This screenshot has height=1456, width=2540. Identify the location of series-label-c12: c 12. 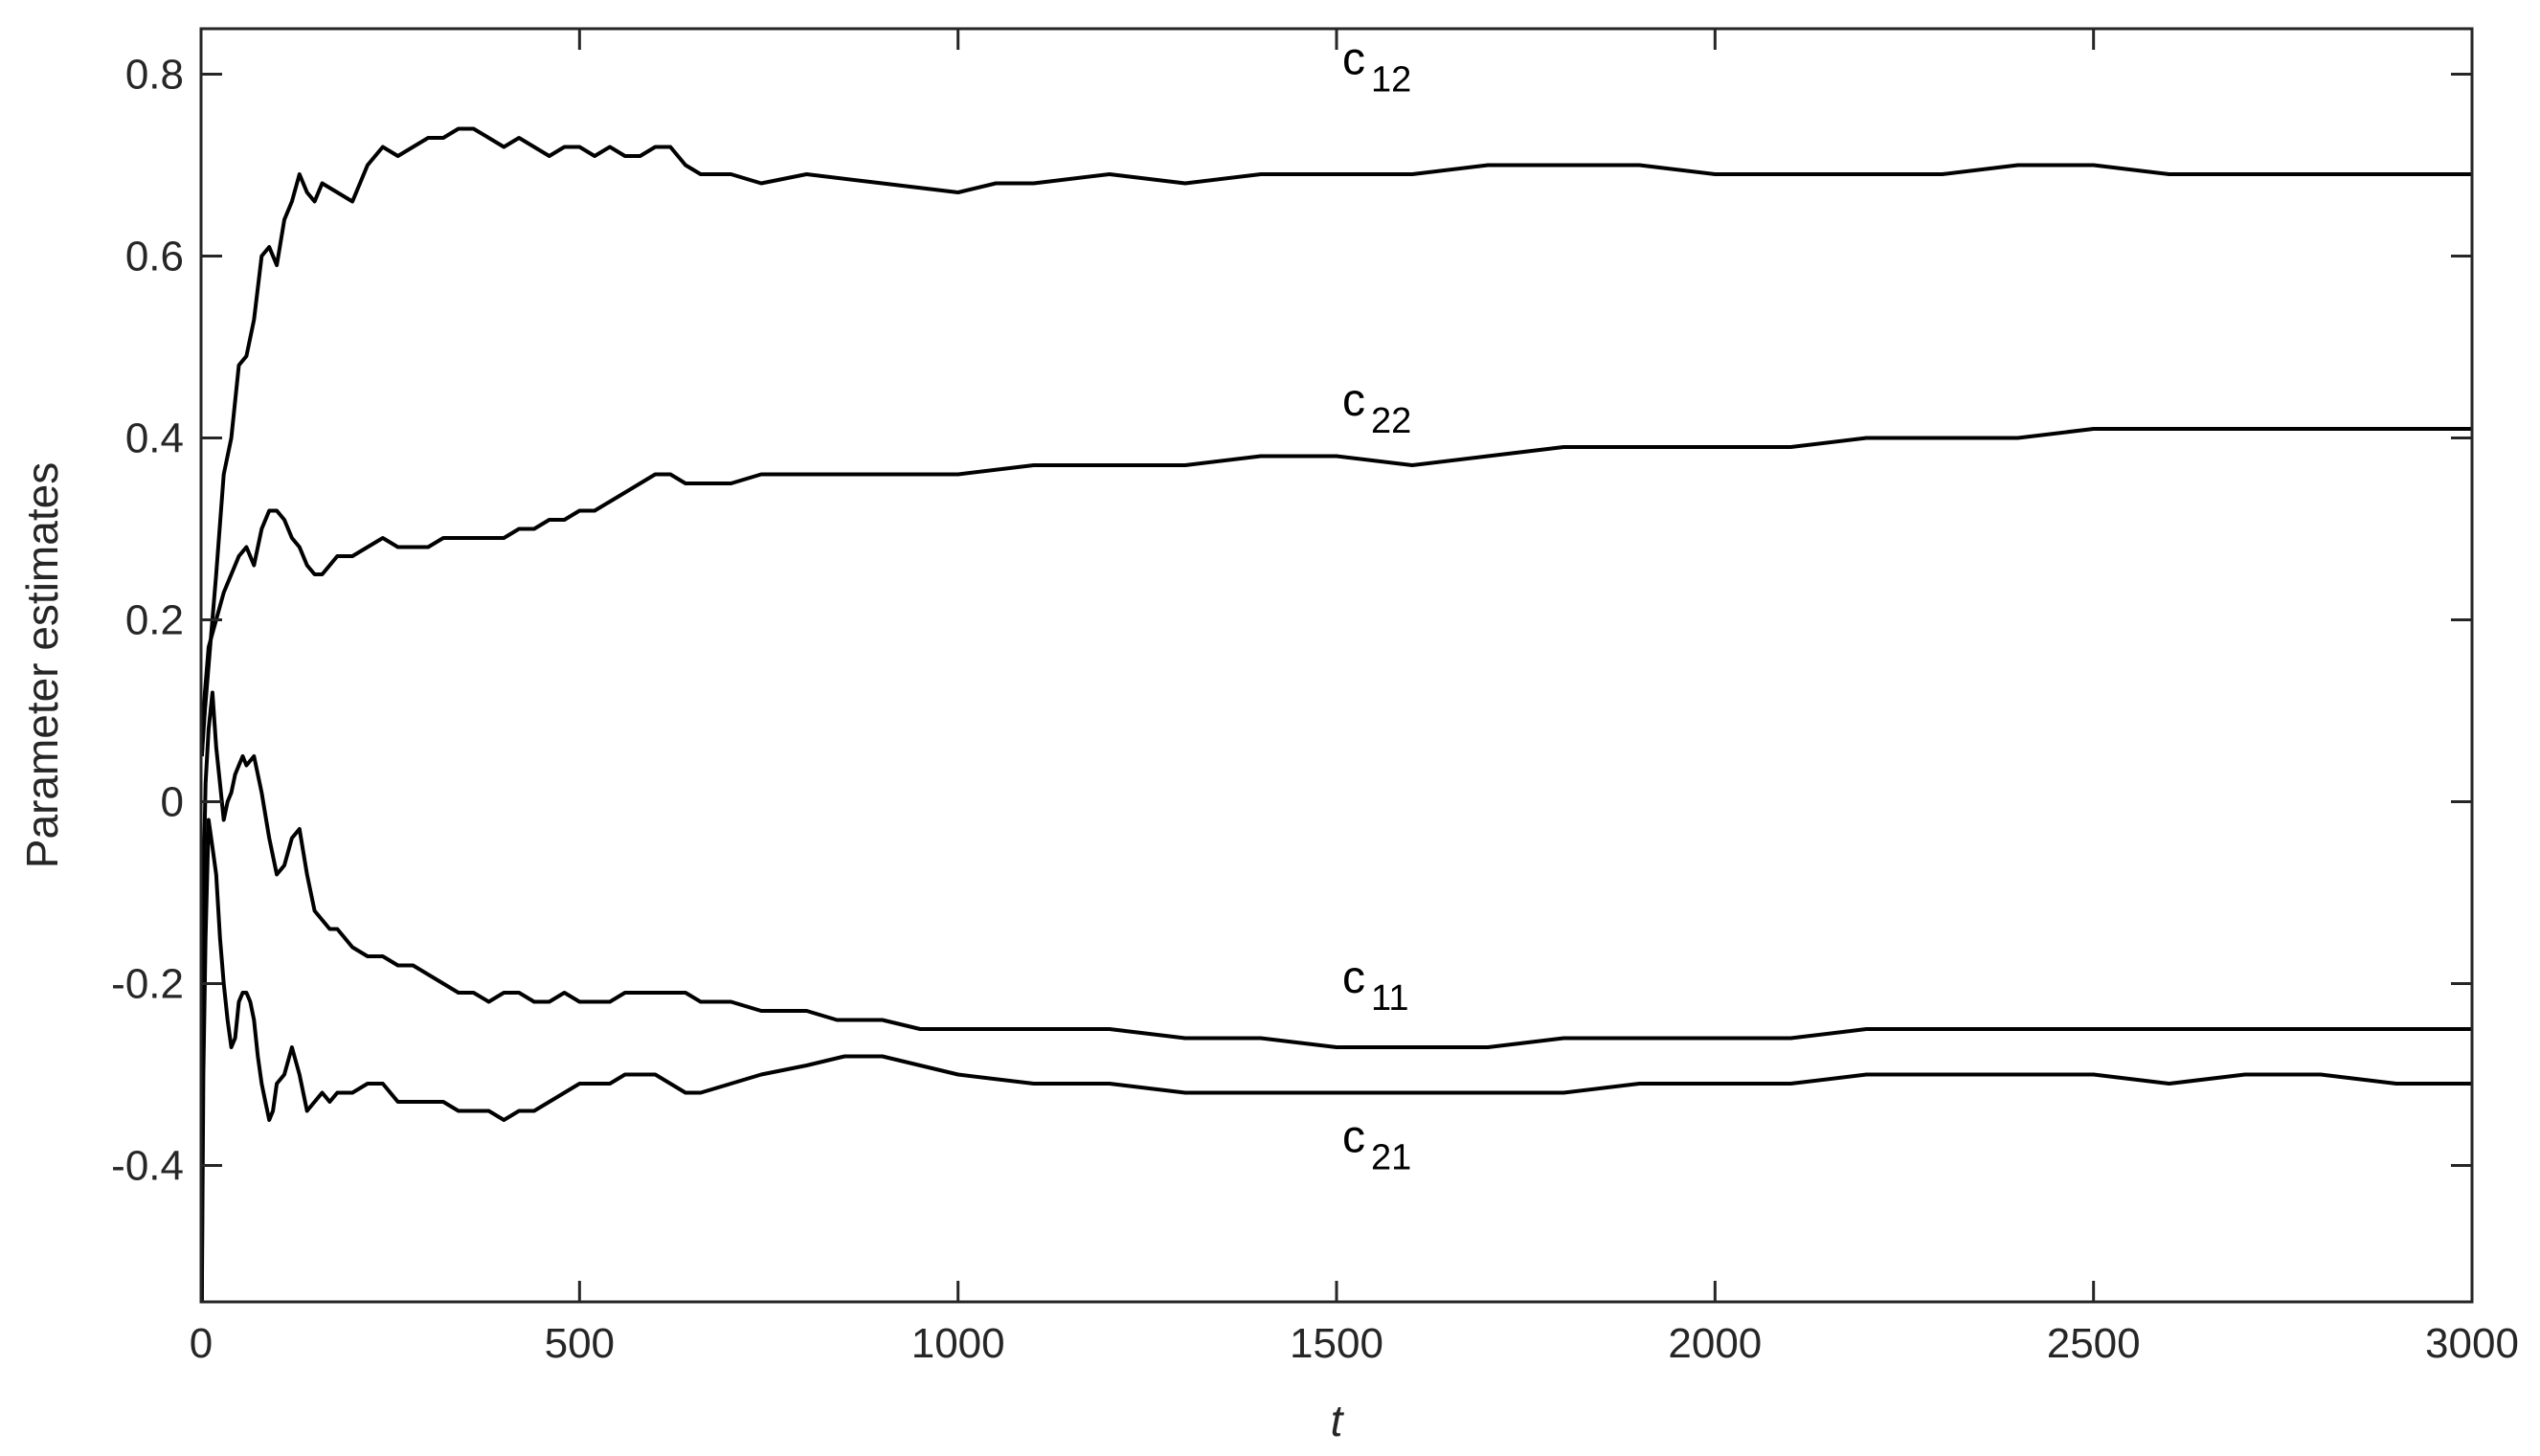
(1376, 67).